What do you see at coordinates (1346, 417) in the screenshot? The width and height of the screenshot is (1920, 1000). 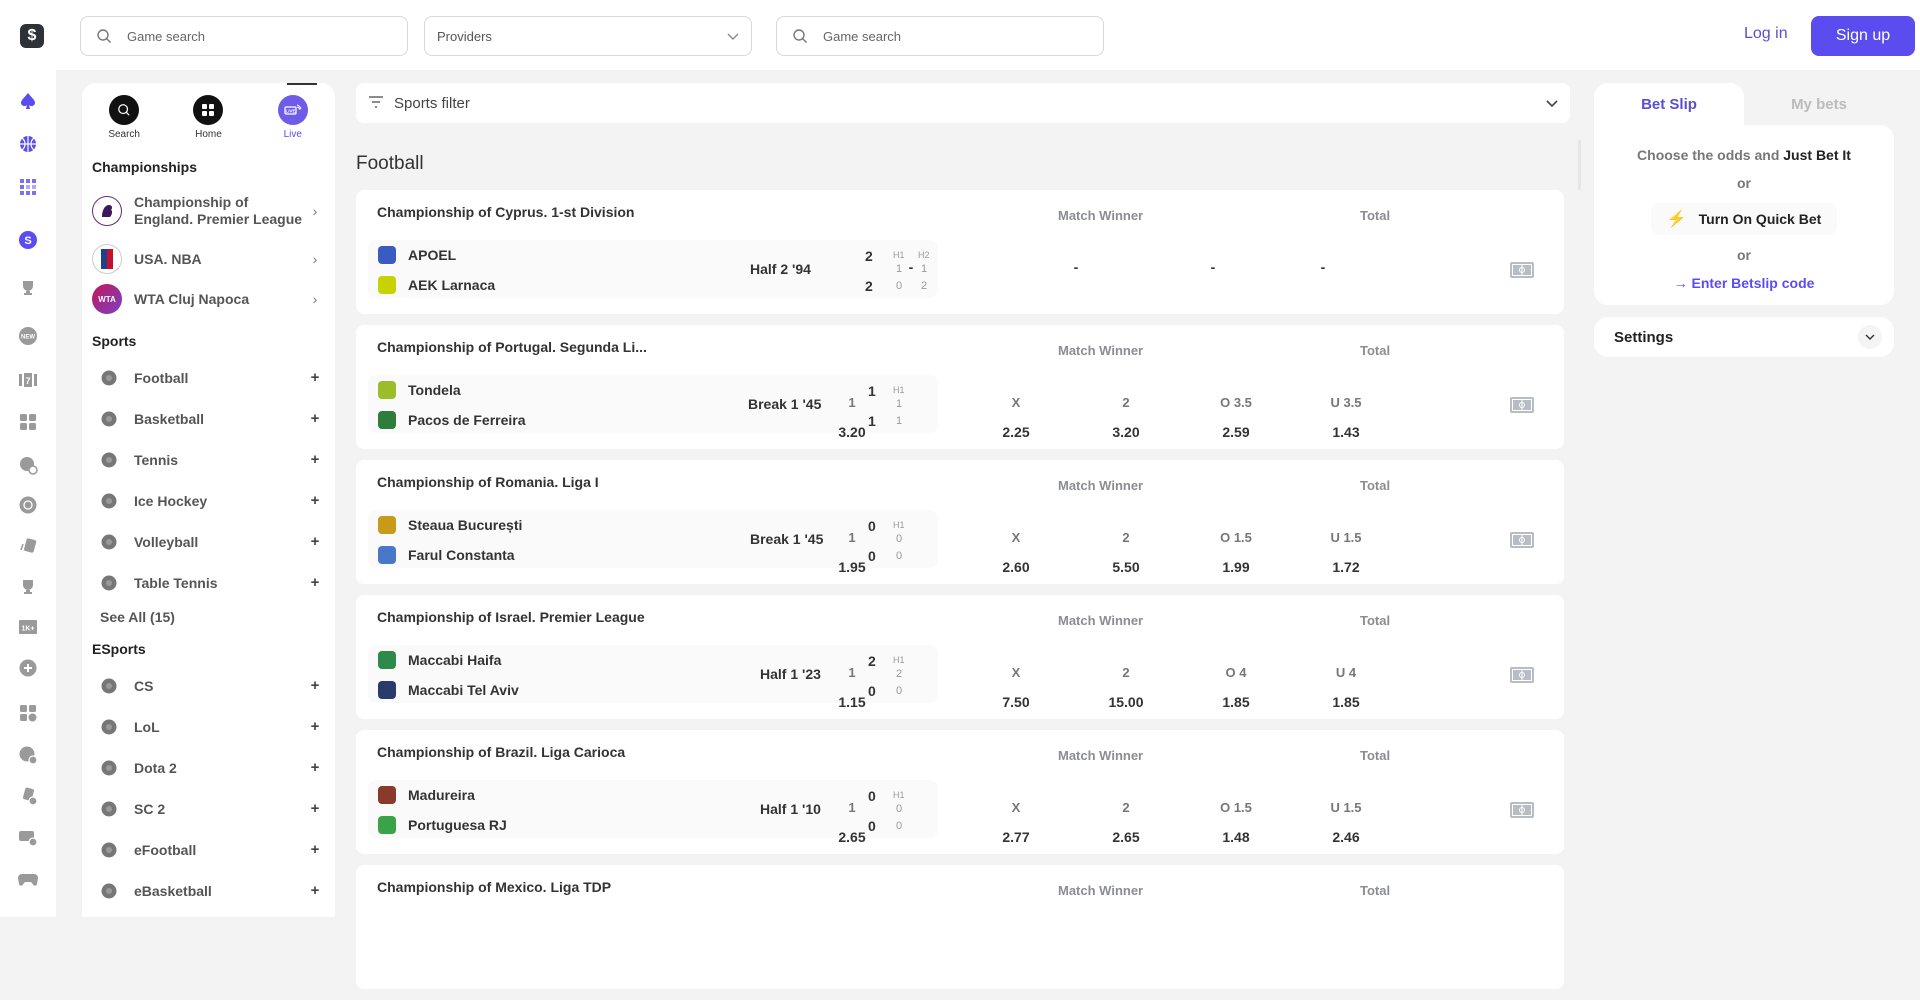 I see `odds-button: U 3.5 1.43` at bounding box center [1346, 417].